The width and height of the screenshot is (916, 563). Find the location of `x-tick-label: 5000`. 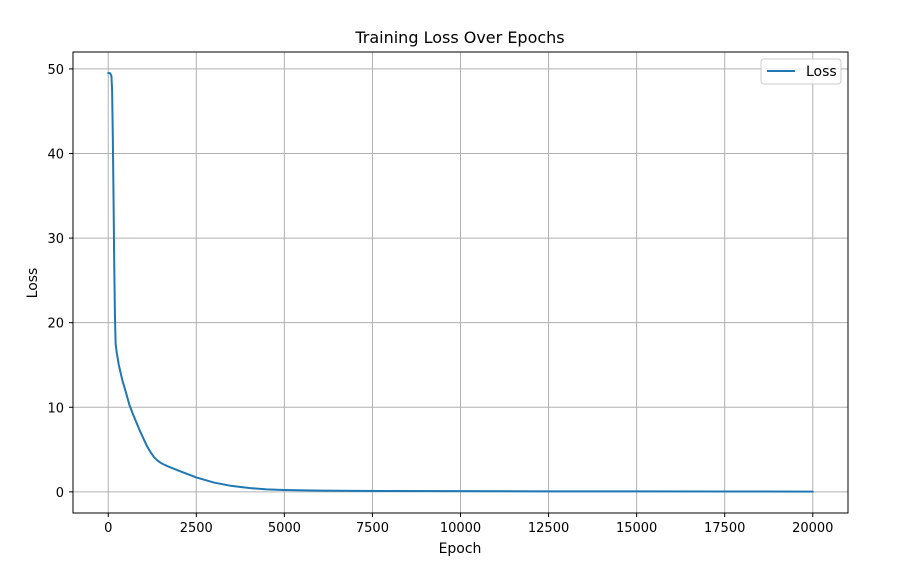

x-tick-label: 5000 is located at coordinates (284, 528).